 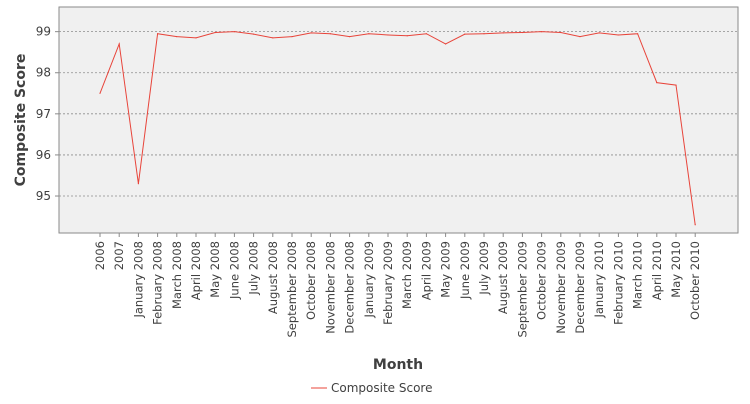 What do you see at coordinates (484, 268) in the screenshot?
I see `x-tick-label-july-2009: July 2009` at bounding box center [484, 268].